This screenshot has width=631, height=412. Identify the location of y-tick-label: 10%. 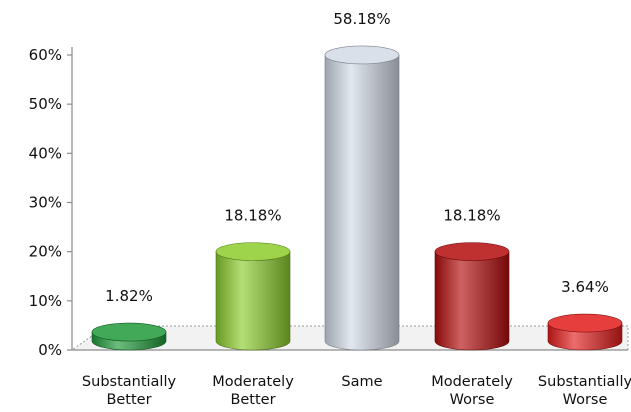
(45, 301).